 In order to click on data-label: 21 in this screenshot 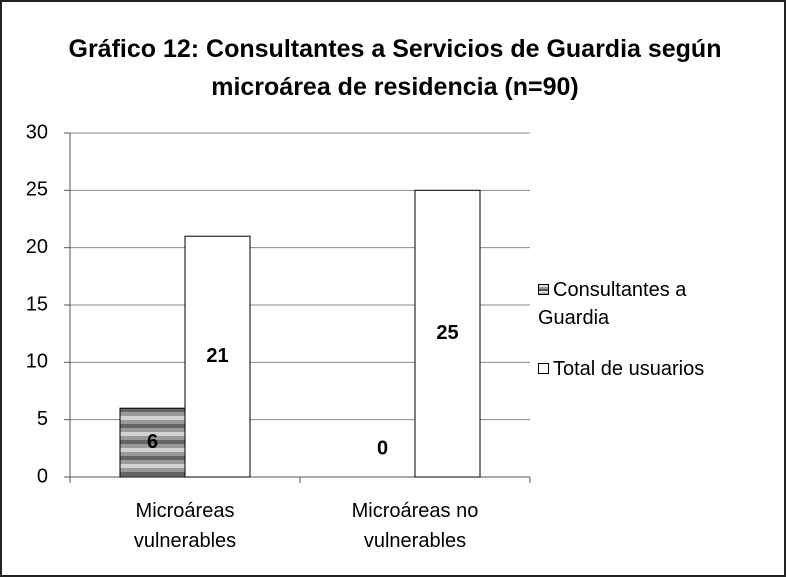, I will do `click(217, 356)`.